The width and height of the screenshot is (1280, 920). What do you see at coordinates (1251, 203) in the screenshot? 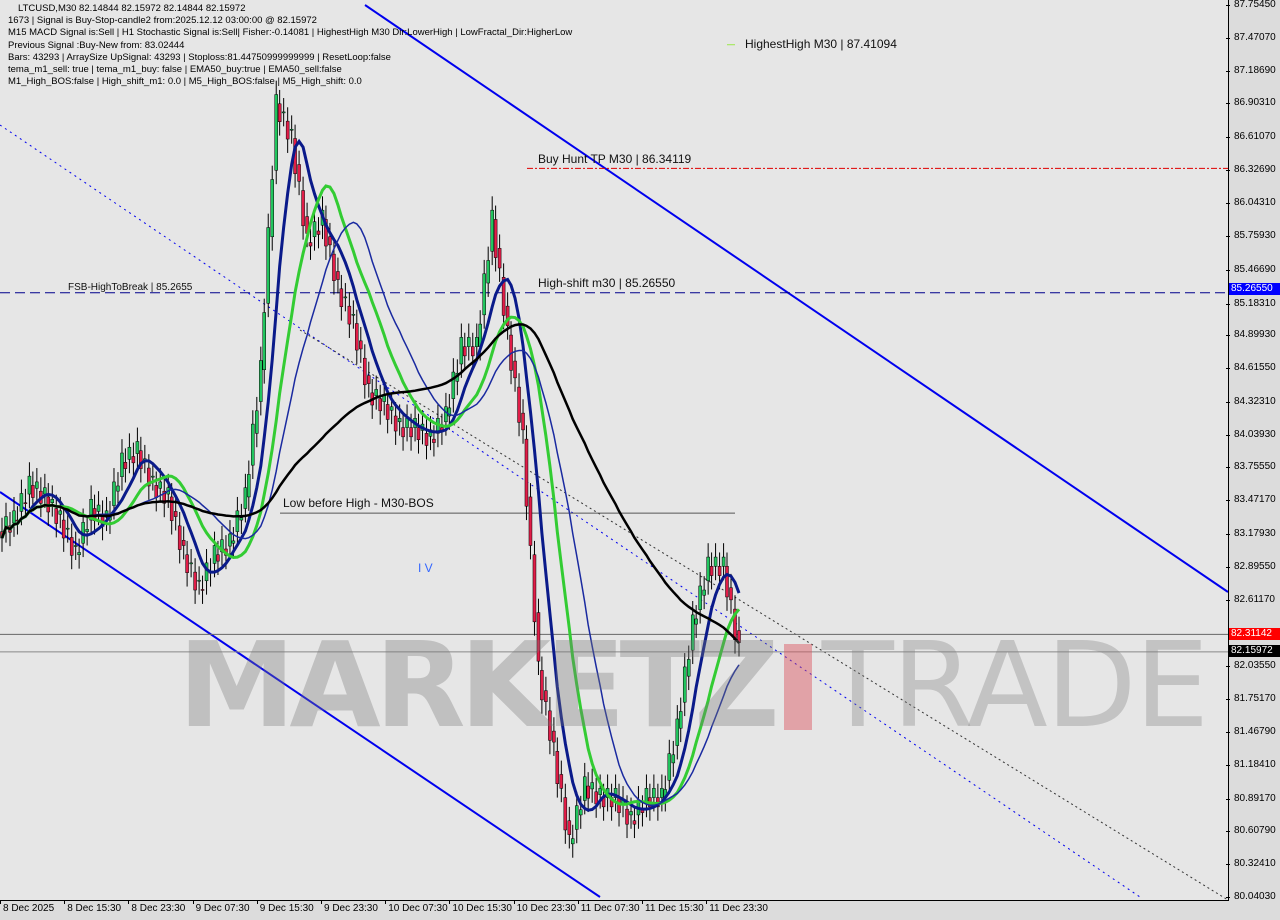
I see `price-tick: 86.04310` at bounding box center [1251, 203].